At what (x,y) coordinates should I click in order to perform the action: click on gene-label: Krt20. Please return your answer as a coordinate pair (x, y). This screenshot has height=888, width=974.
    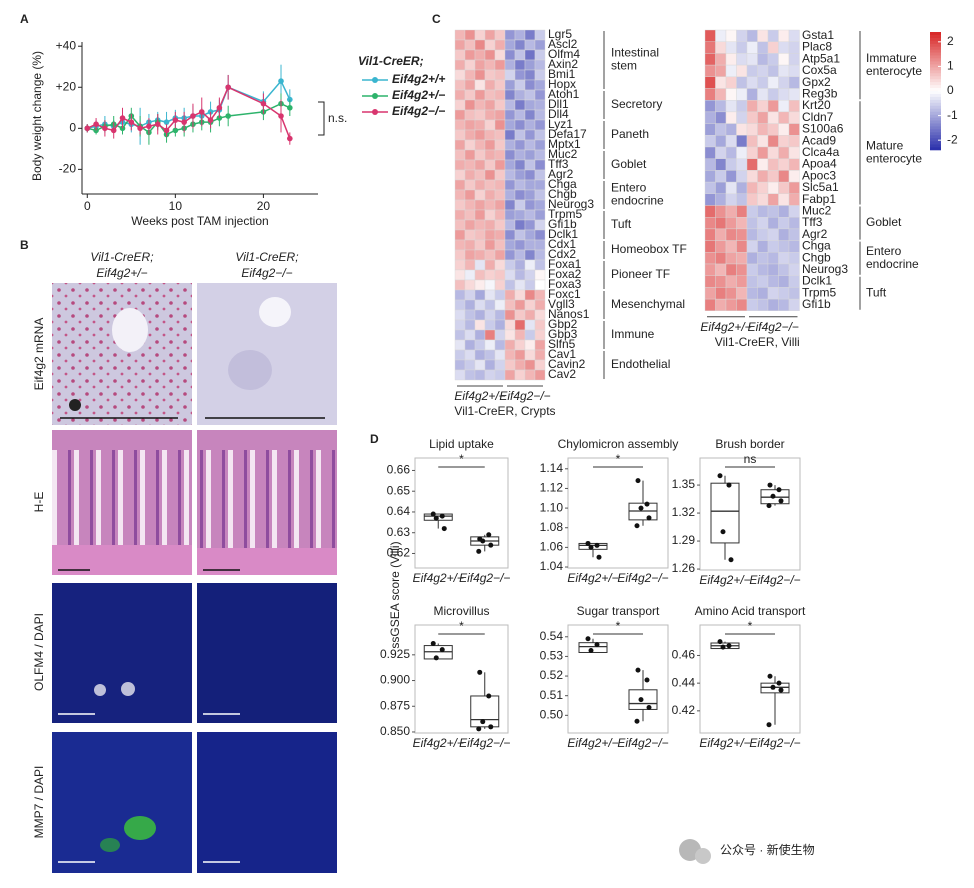
    Looking at the image, I should click on (816, 105).